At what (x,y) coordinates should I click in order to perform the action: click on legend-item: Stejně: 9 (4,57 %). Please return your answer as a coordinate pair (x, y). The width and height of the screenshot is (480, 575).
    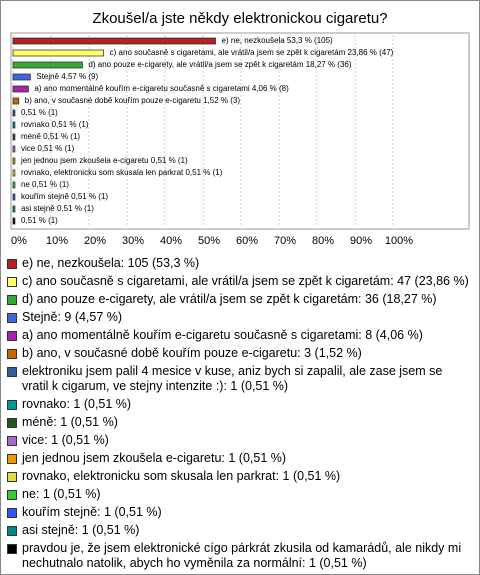
    Looking at the image, I should click on (238, 317).